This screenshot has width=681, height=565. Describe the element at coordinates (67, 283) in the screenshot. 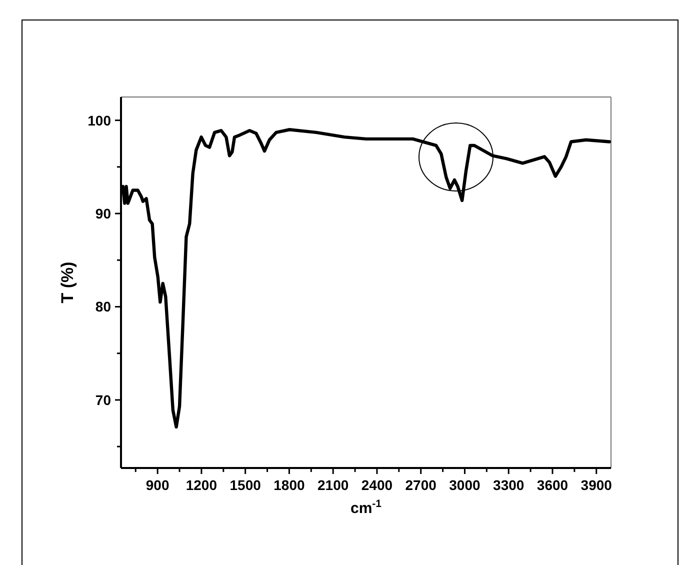

I see `y-axis-title: T (%)` at that location.